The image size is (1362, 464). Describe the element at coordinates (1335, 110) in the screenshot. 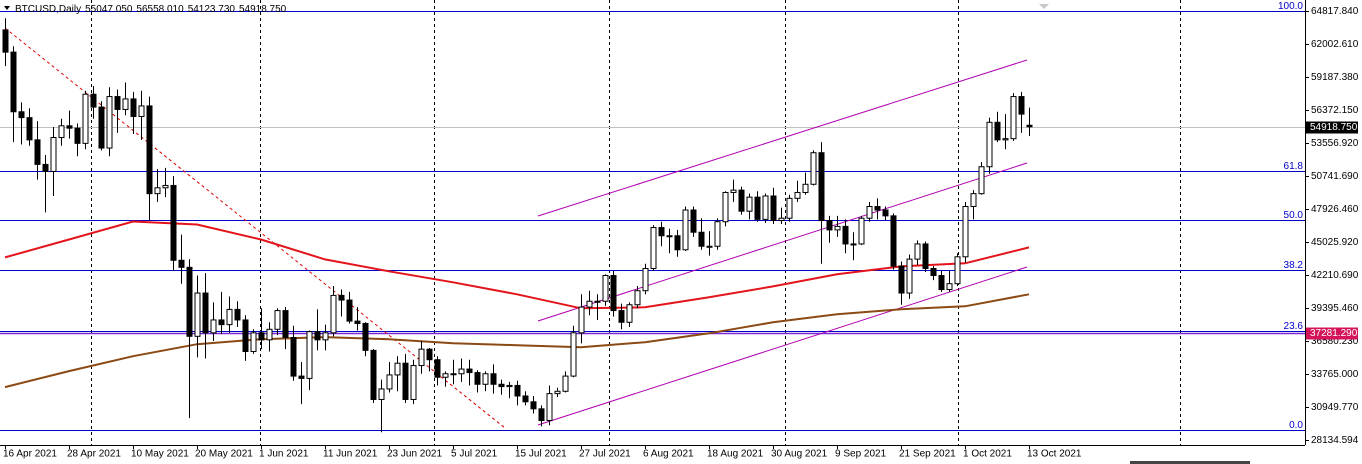

I see `y-tick-label: 56372.150` at that location.